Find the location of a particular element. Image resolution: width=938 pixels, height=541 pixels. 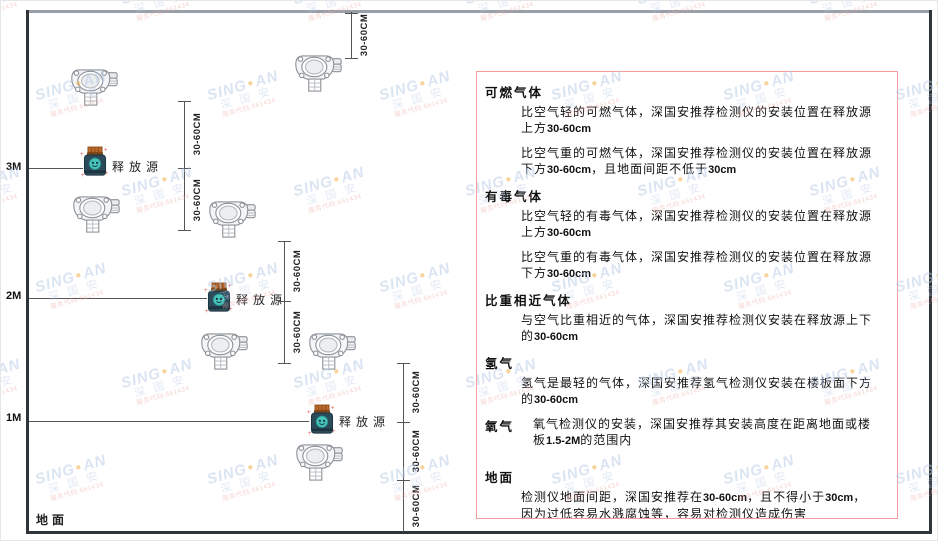

release-source-label: 释放源 is located at coordinates (365, 422).